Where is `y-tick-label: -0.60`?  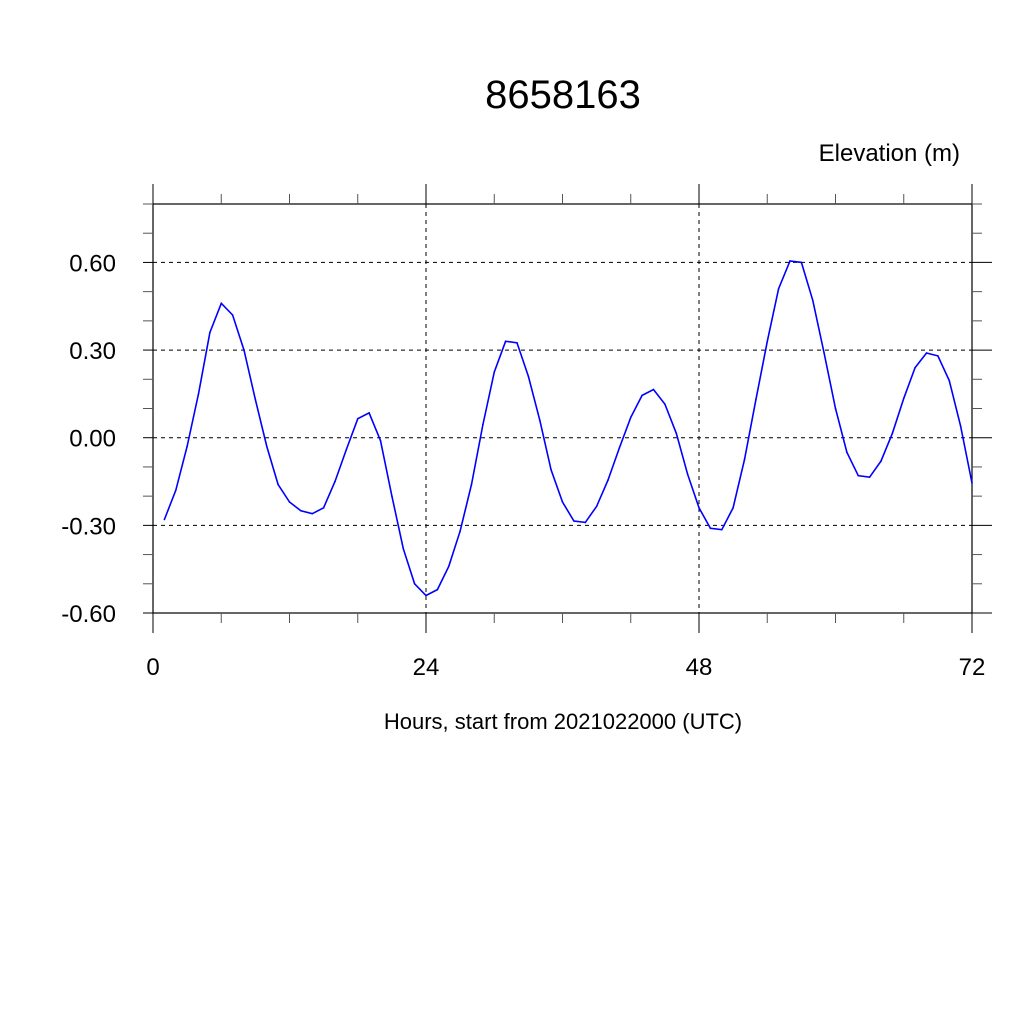 y-tick-label: -0.60 is located at coordinates (88, 614).